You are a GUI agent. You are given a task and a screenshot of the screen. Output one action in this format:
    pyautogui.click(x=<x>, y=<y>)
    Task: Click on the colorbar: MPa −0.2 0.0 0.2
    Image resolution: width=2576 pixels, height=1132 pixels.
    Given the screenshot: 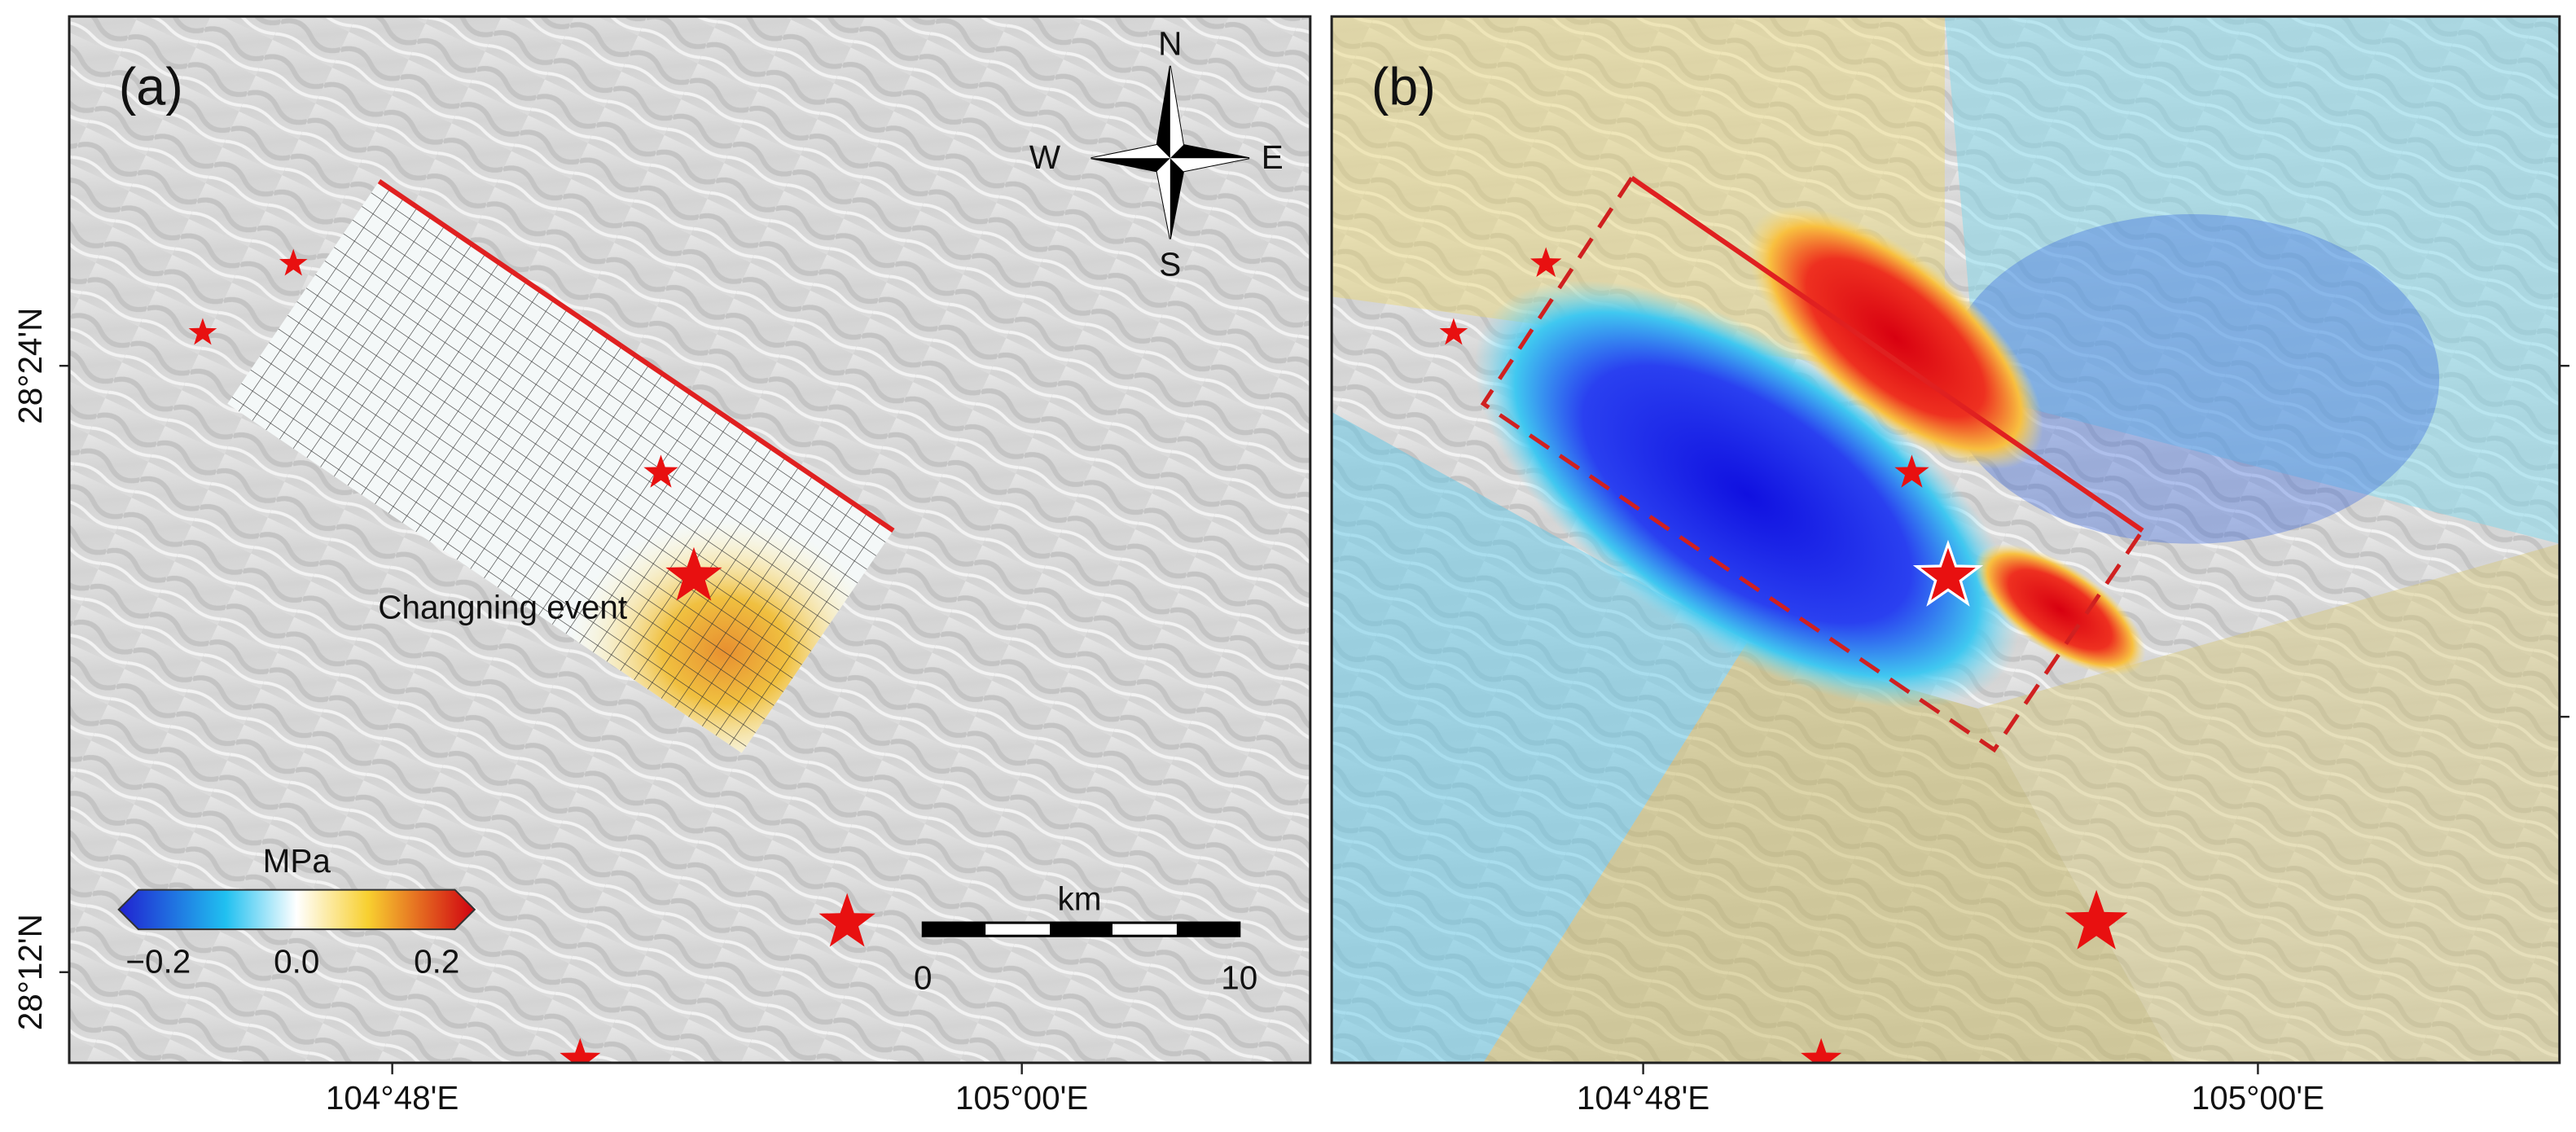 What is the action you would take?
    pyautogui.click(x=296, y=911)
    